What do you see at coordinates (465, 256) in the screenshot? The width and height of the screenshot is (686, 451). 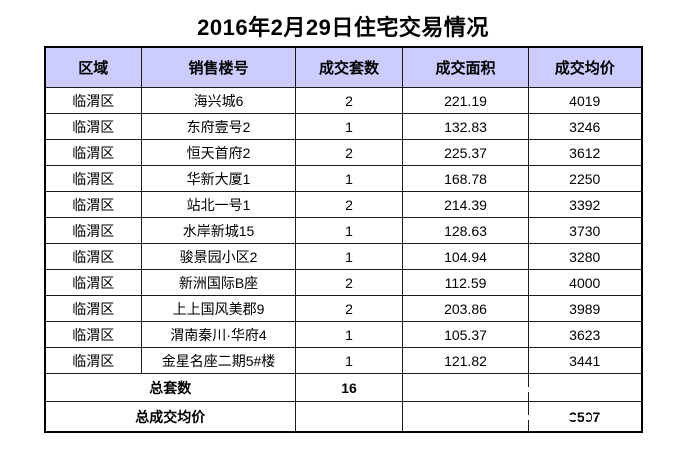 I see `table-cell: 104.94` at bounding box center [465, 256].